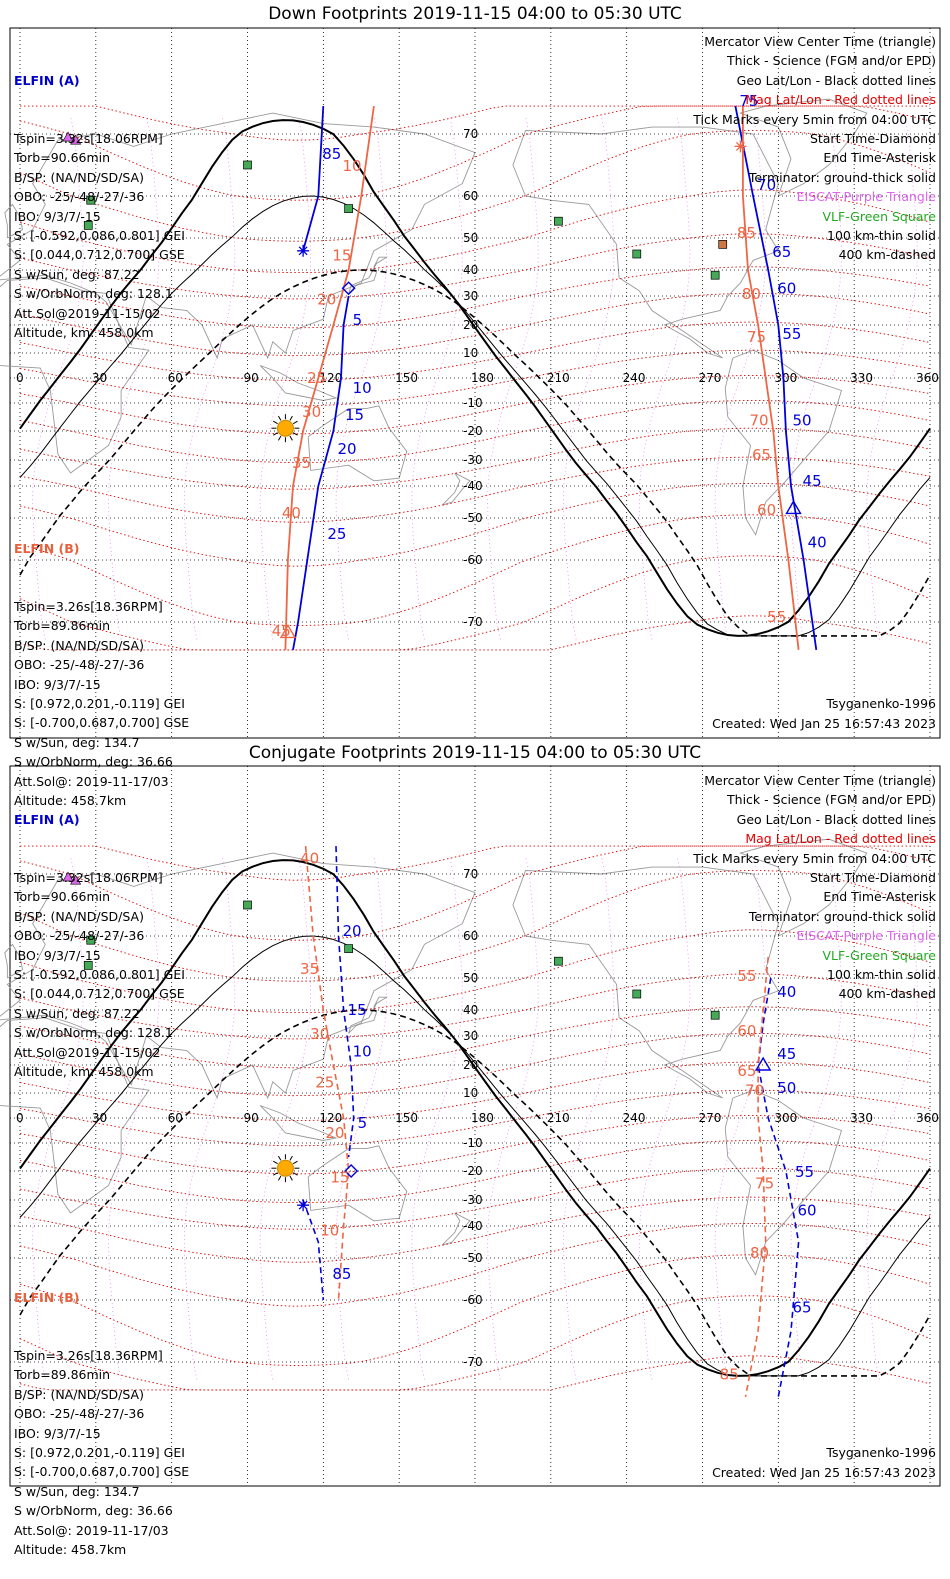 The width and height of the screenshot is (950, 1579). I want to click on lon-tick-label: 360, so click(927, 1118).